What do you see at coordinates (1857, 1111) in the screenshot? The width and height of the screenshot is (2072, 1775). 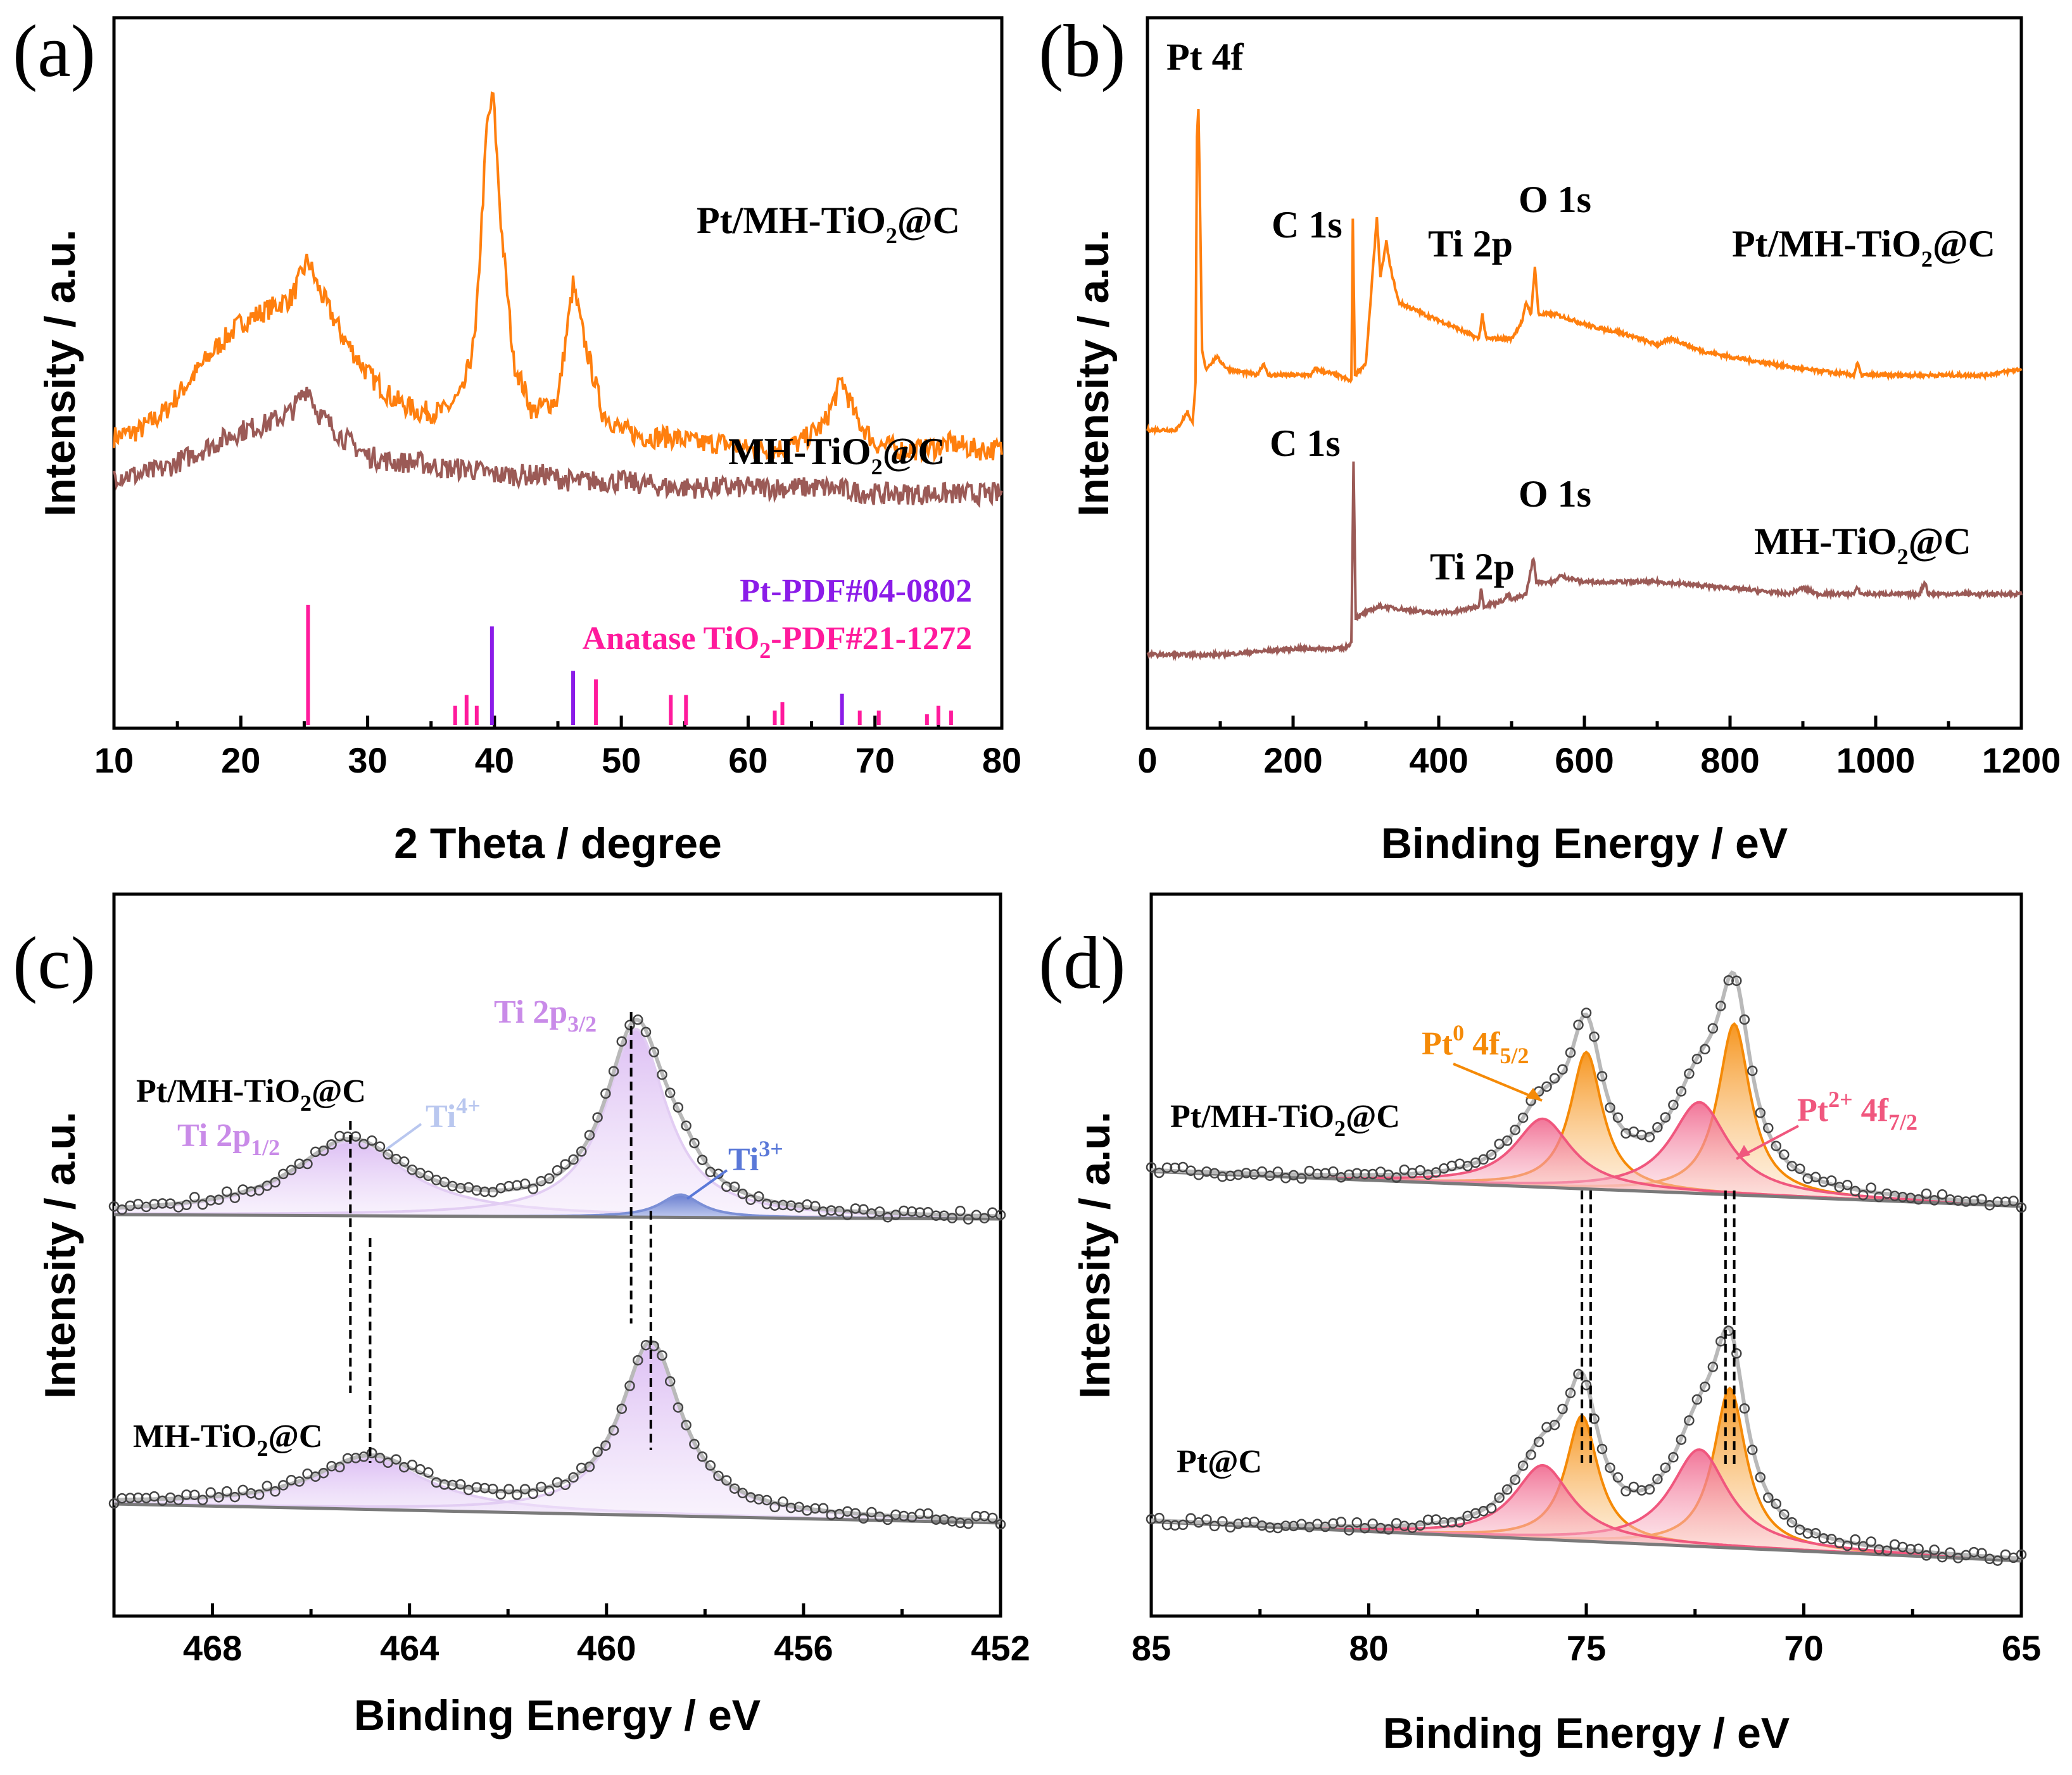 I see `panel-d-label-pt2: Pt2+ 4f7/2` at bounding box center [1857, 1111].